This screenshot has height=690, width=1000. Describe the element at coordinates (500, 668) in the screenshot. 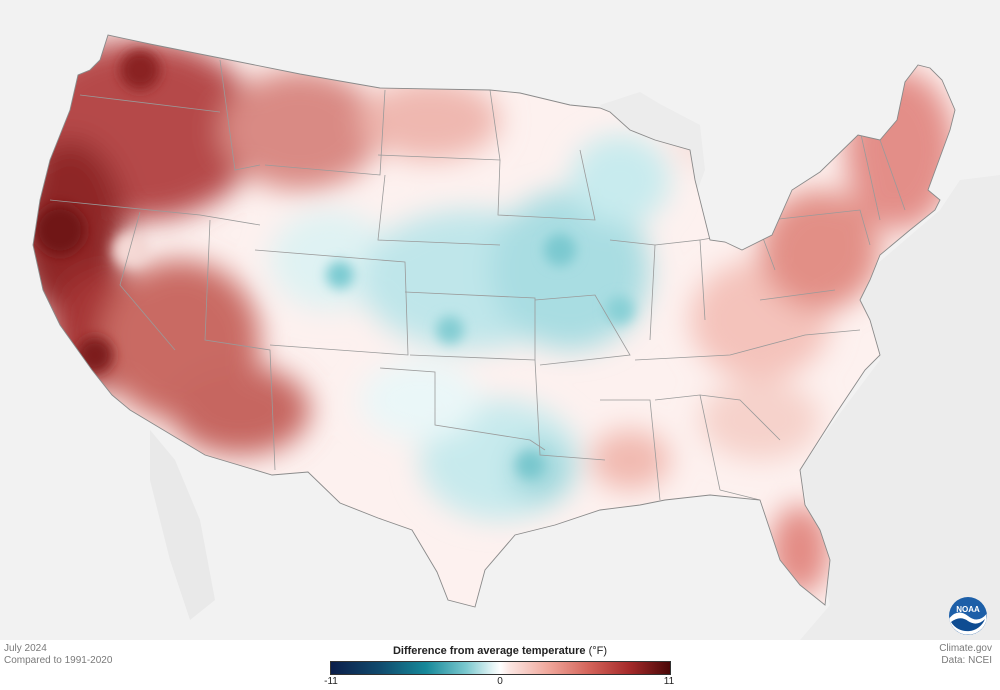

I see `legend-colorbar` at that location.